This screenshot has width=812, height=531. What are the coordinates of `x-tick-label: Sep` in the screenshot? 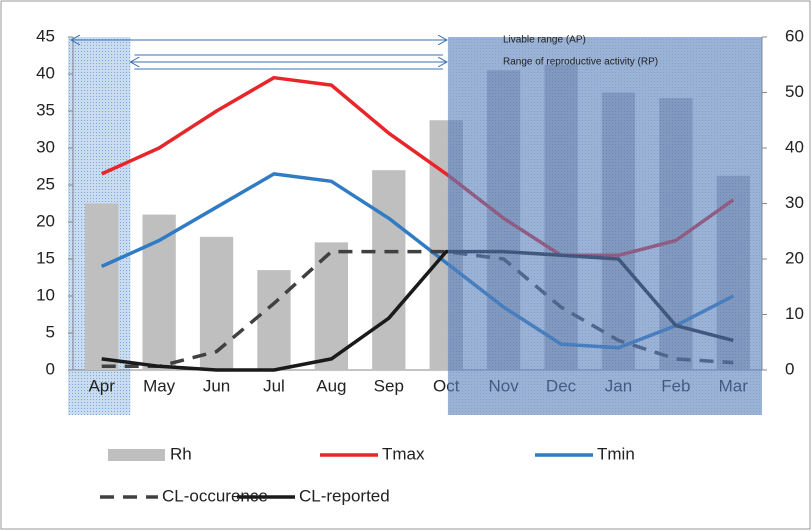 It's located at (389, 385).